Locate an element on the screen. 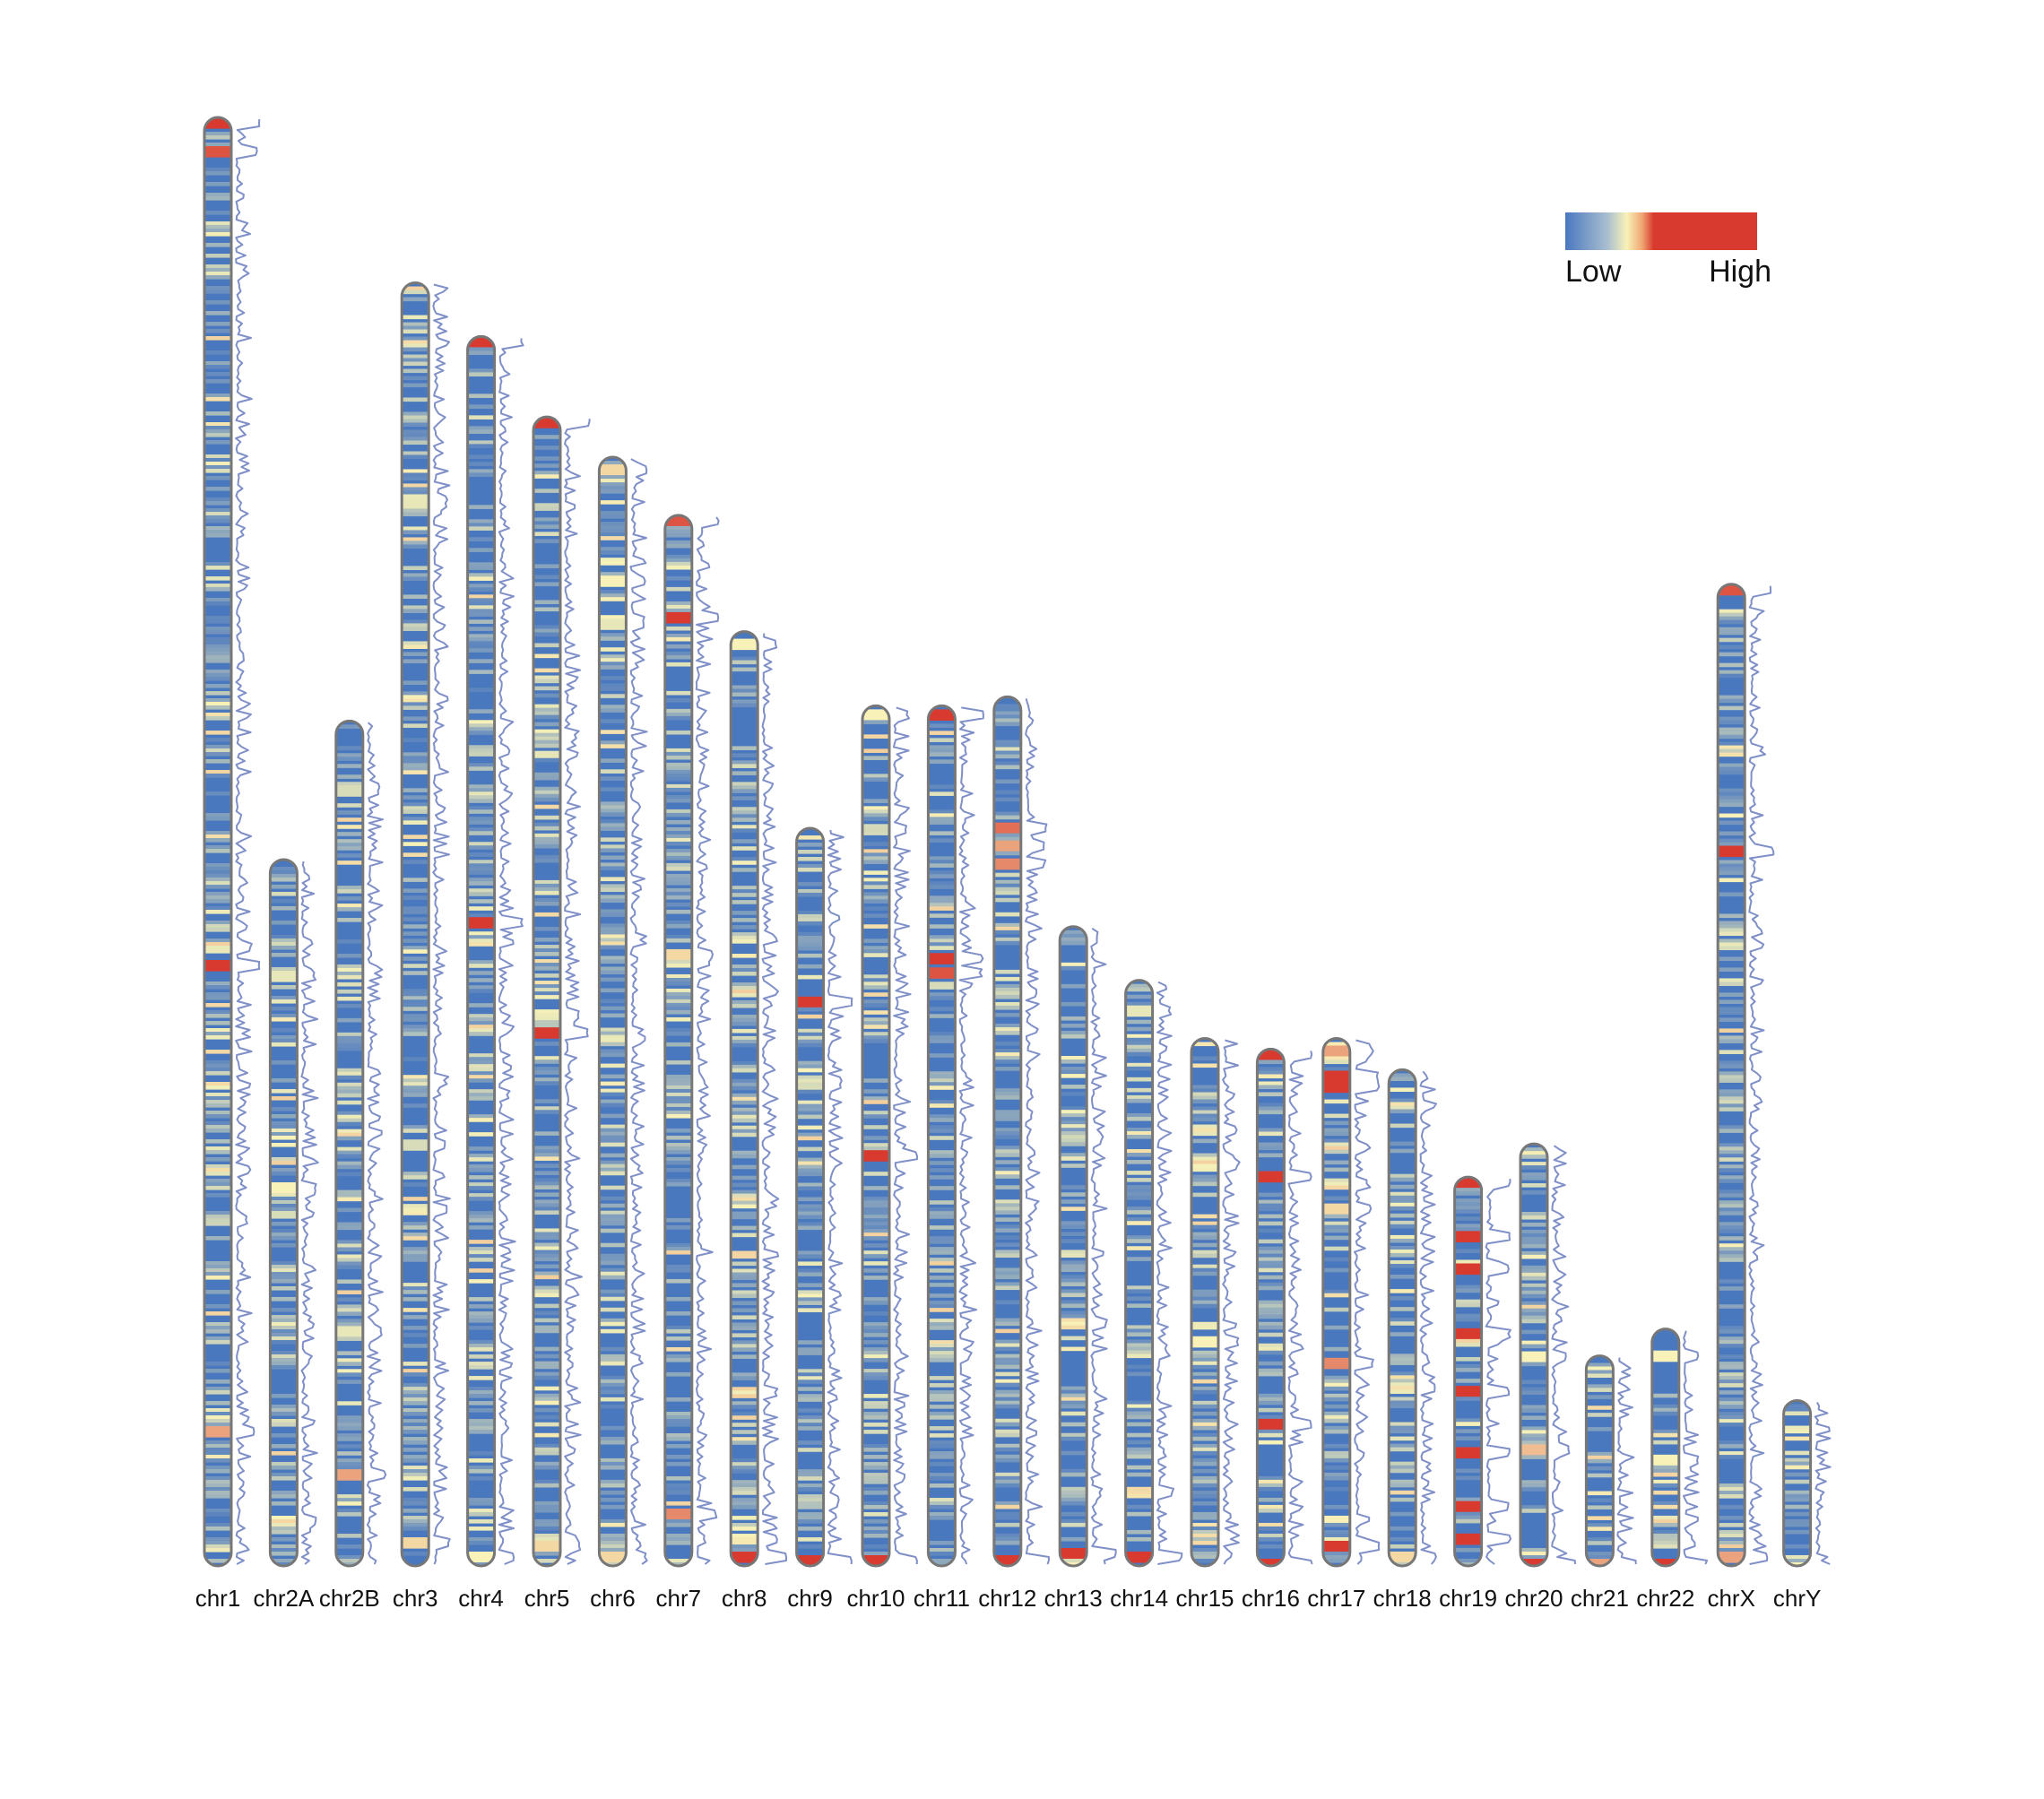  density-profile-line is located at coordinates (441, 924).